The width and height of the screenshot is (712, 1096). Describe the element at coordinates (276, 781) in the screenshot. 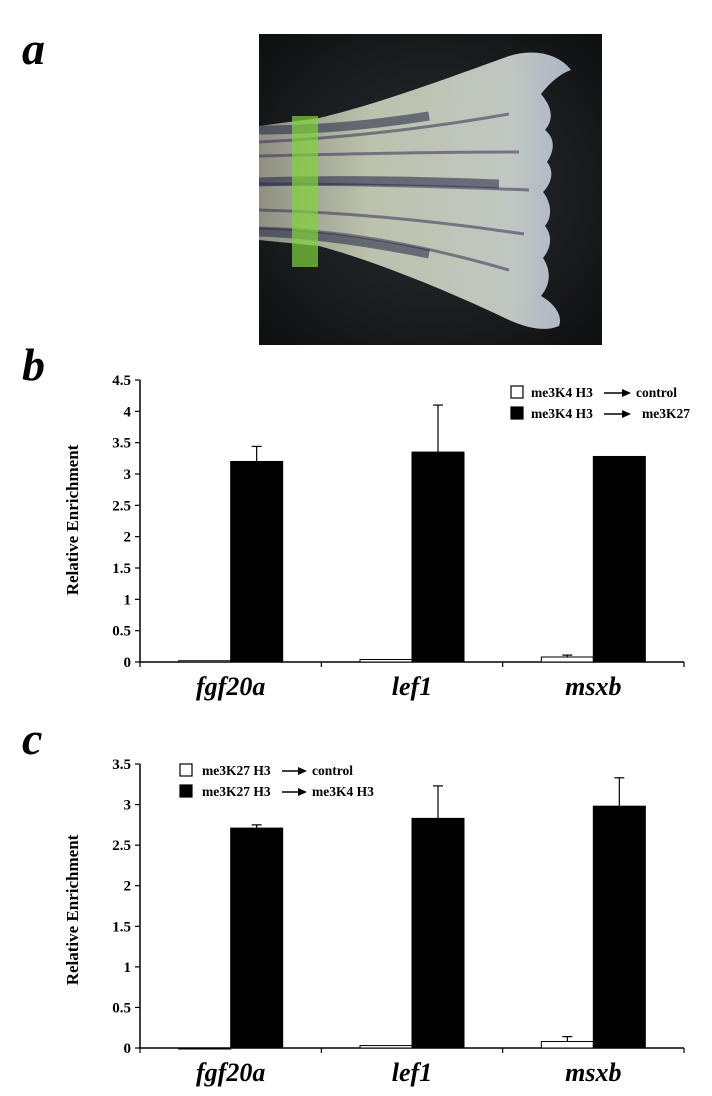

I see `legend: me3K27 H3 control me3K27 H3 me3K4 H3` at that location.